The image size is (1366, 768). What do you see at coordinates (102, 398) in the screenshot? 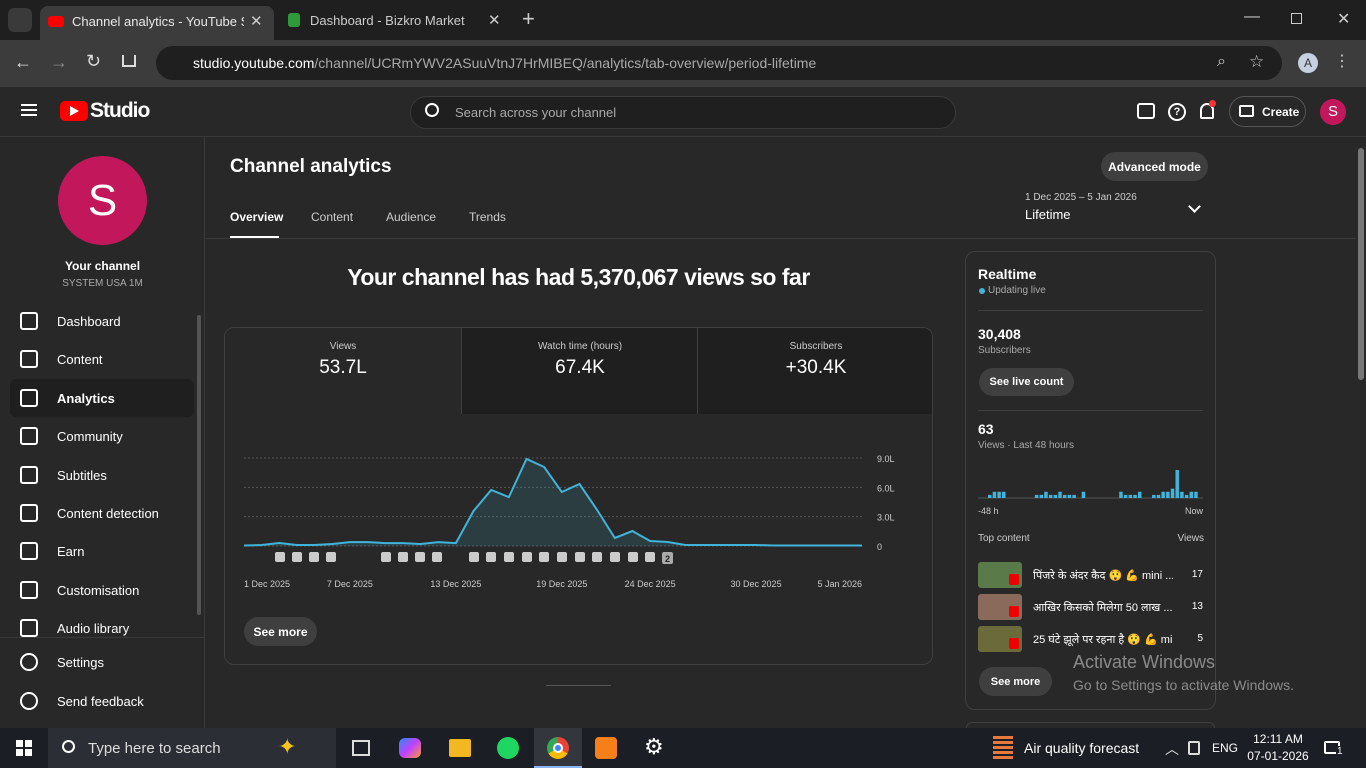
I see `nav-item: Analytics` at bounding box center [102, 398].